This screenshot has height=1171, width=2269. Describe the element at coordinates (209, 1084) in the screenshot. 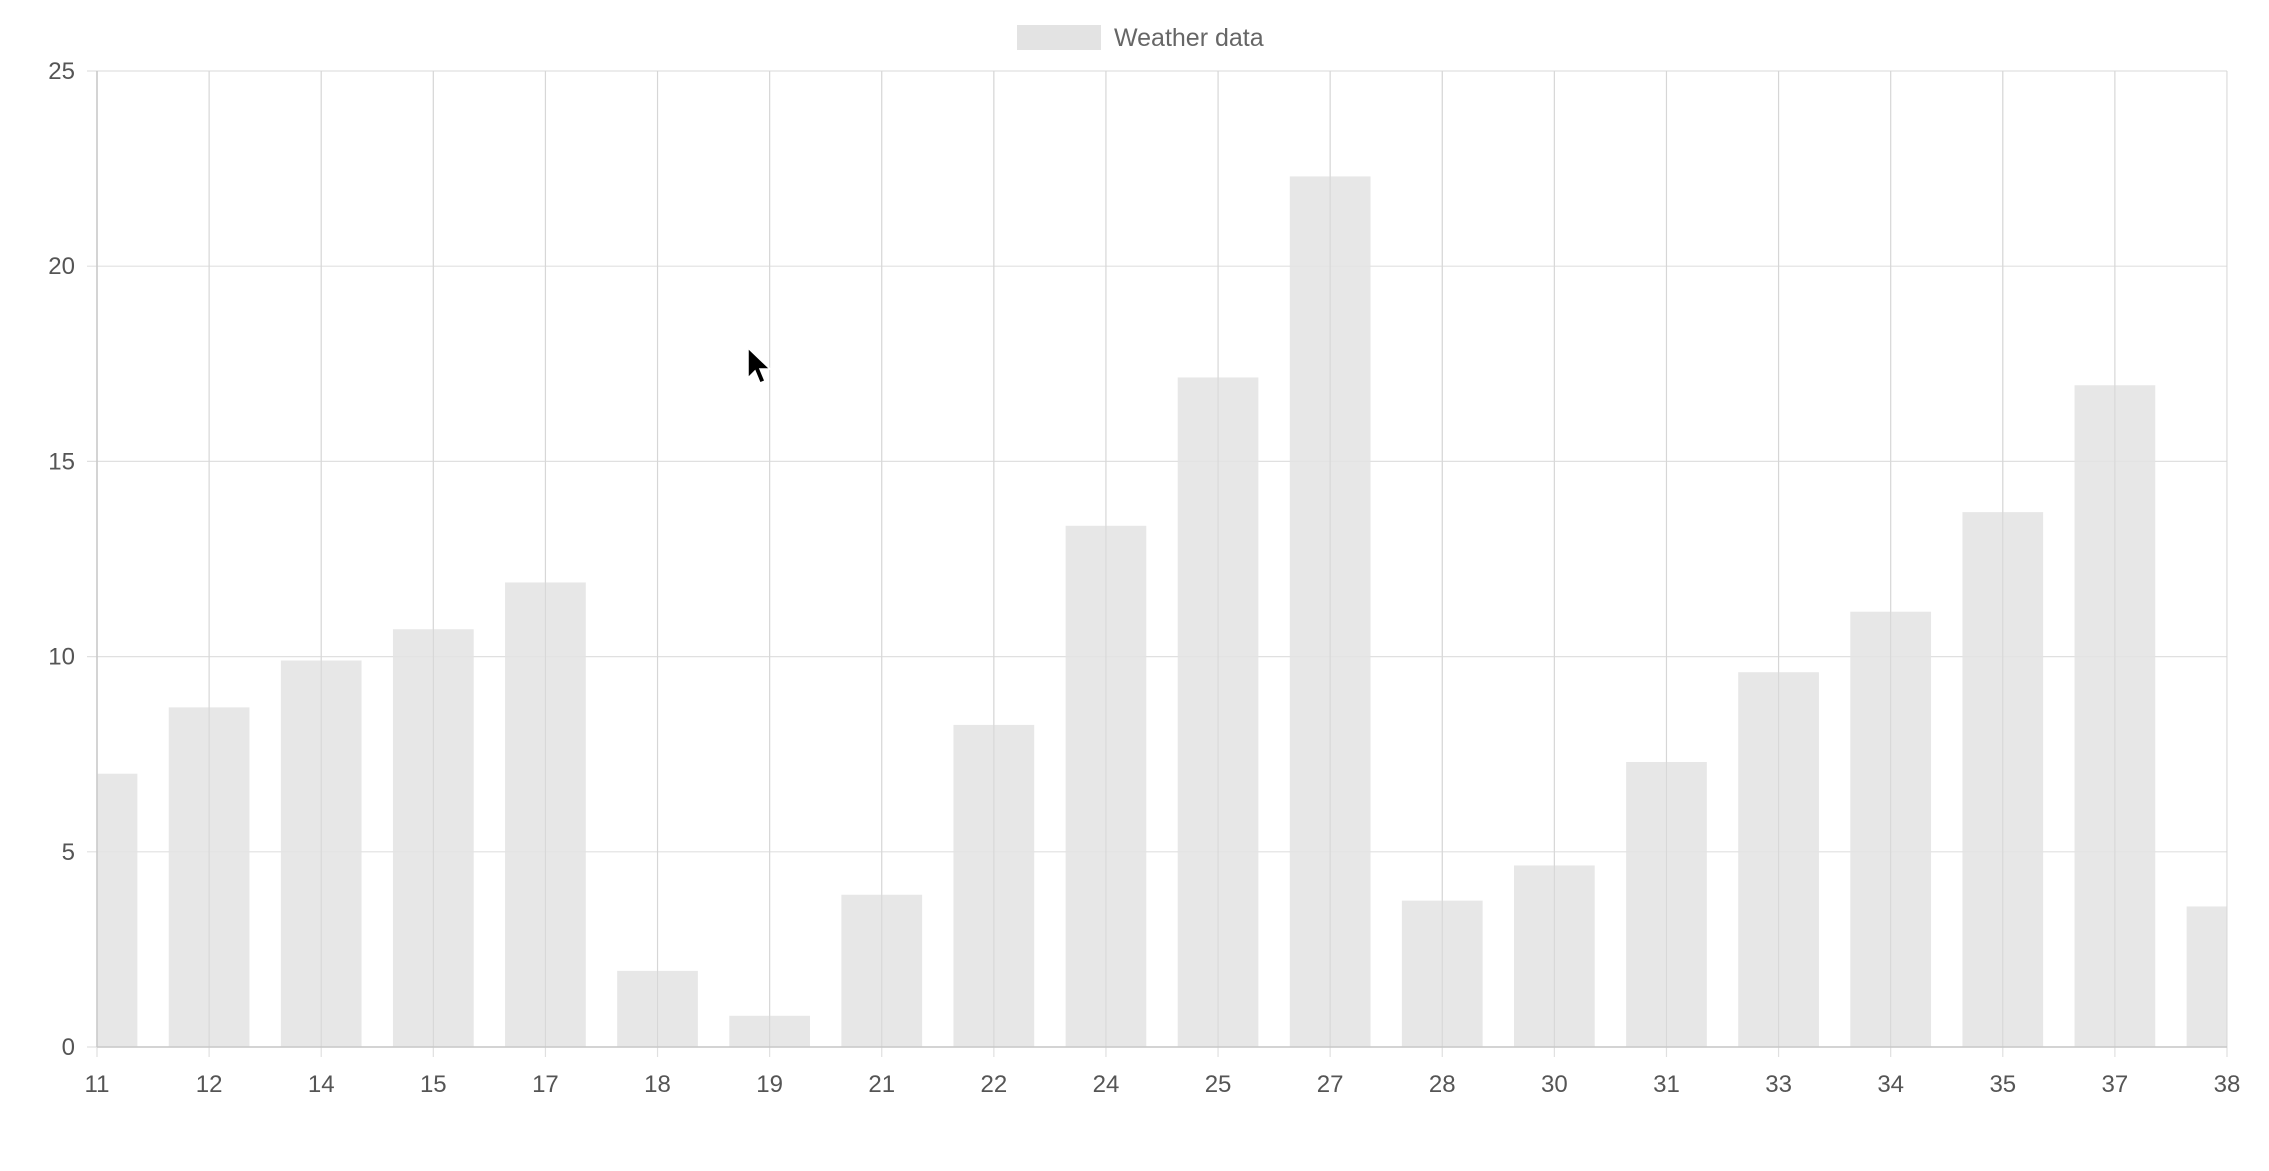

I see `x-tick-label: 12` at that location.